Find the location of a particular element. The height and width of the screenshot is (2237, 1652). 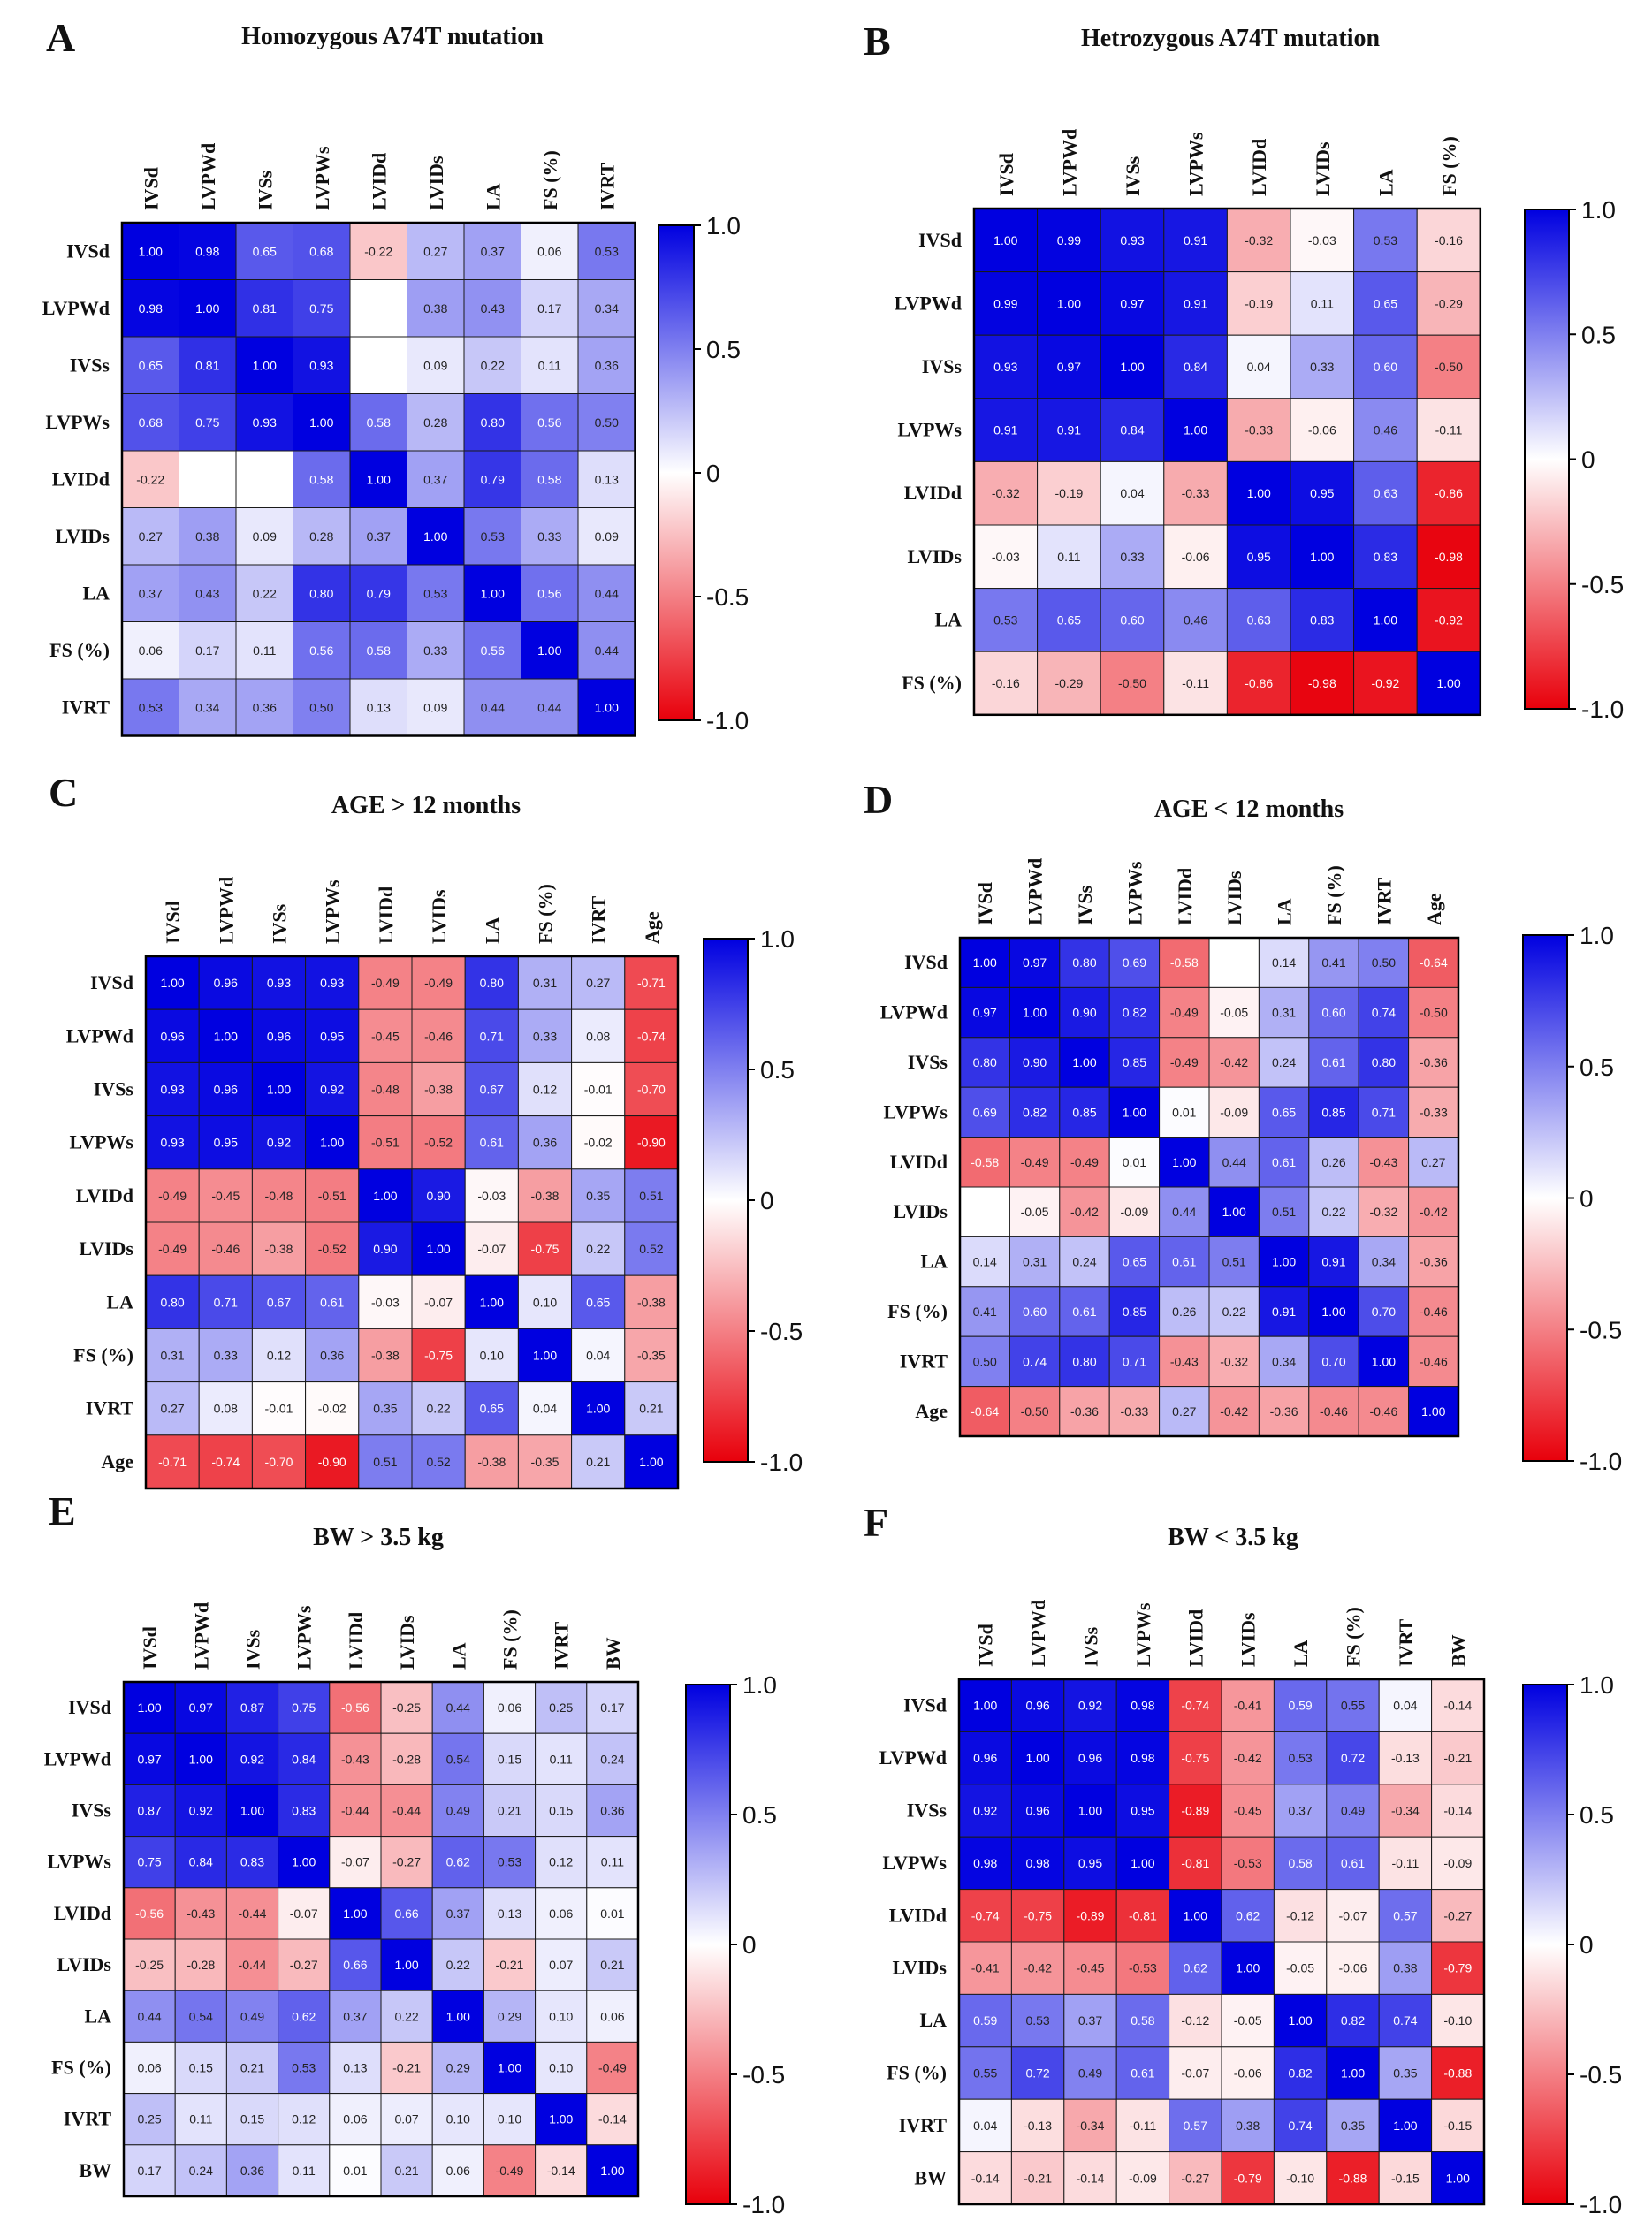

cell-value-label: -0.89 is located at coordinates (1195, 1811).